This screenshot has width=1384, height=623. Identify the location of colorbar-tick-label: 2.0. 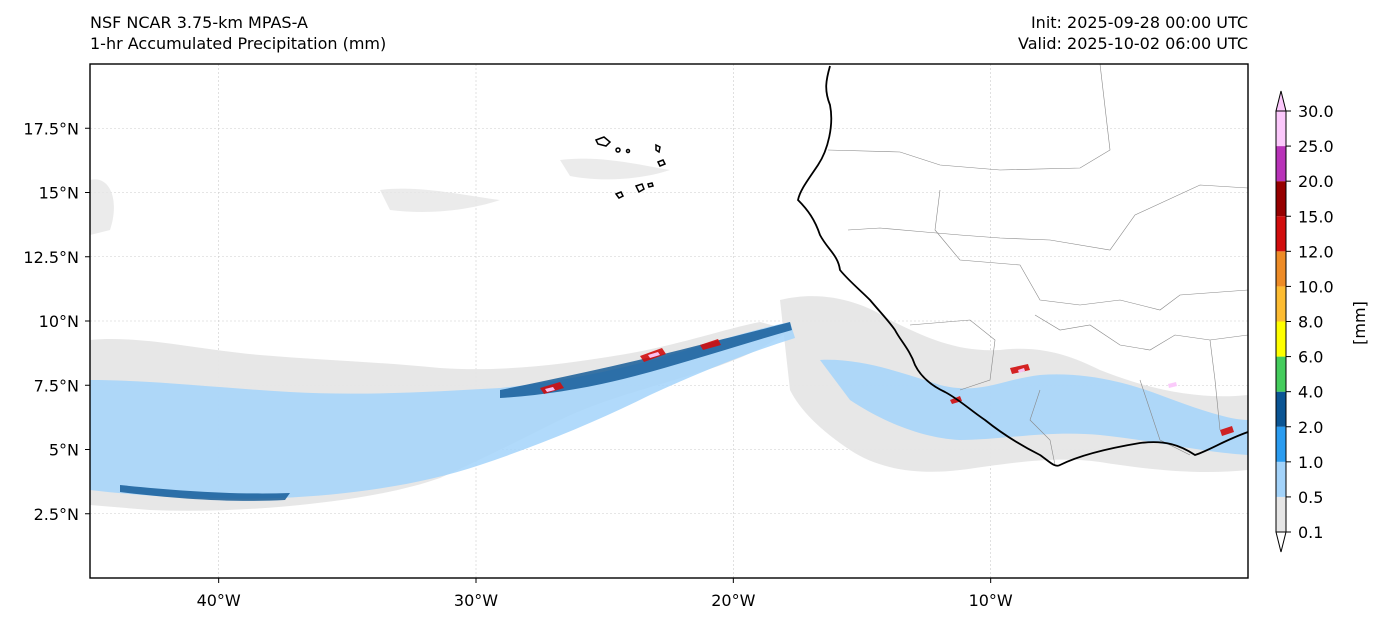
(1310, 427).